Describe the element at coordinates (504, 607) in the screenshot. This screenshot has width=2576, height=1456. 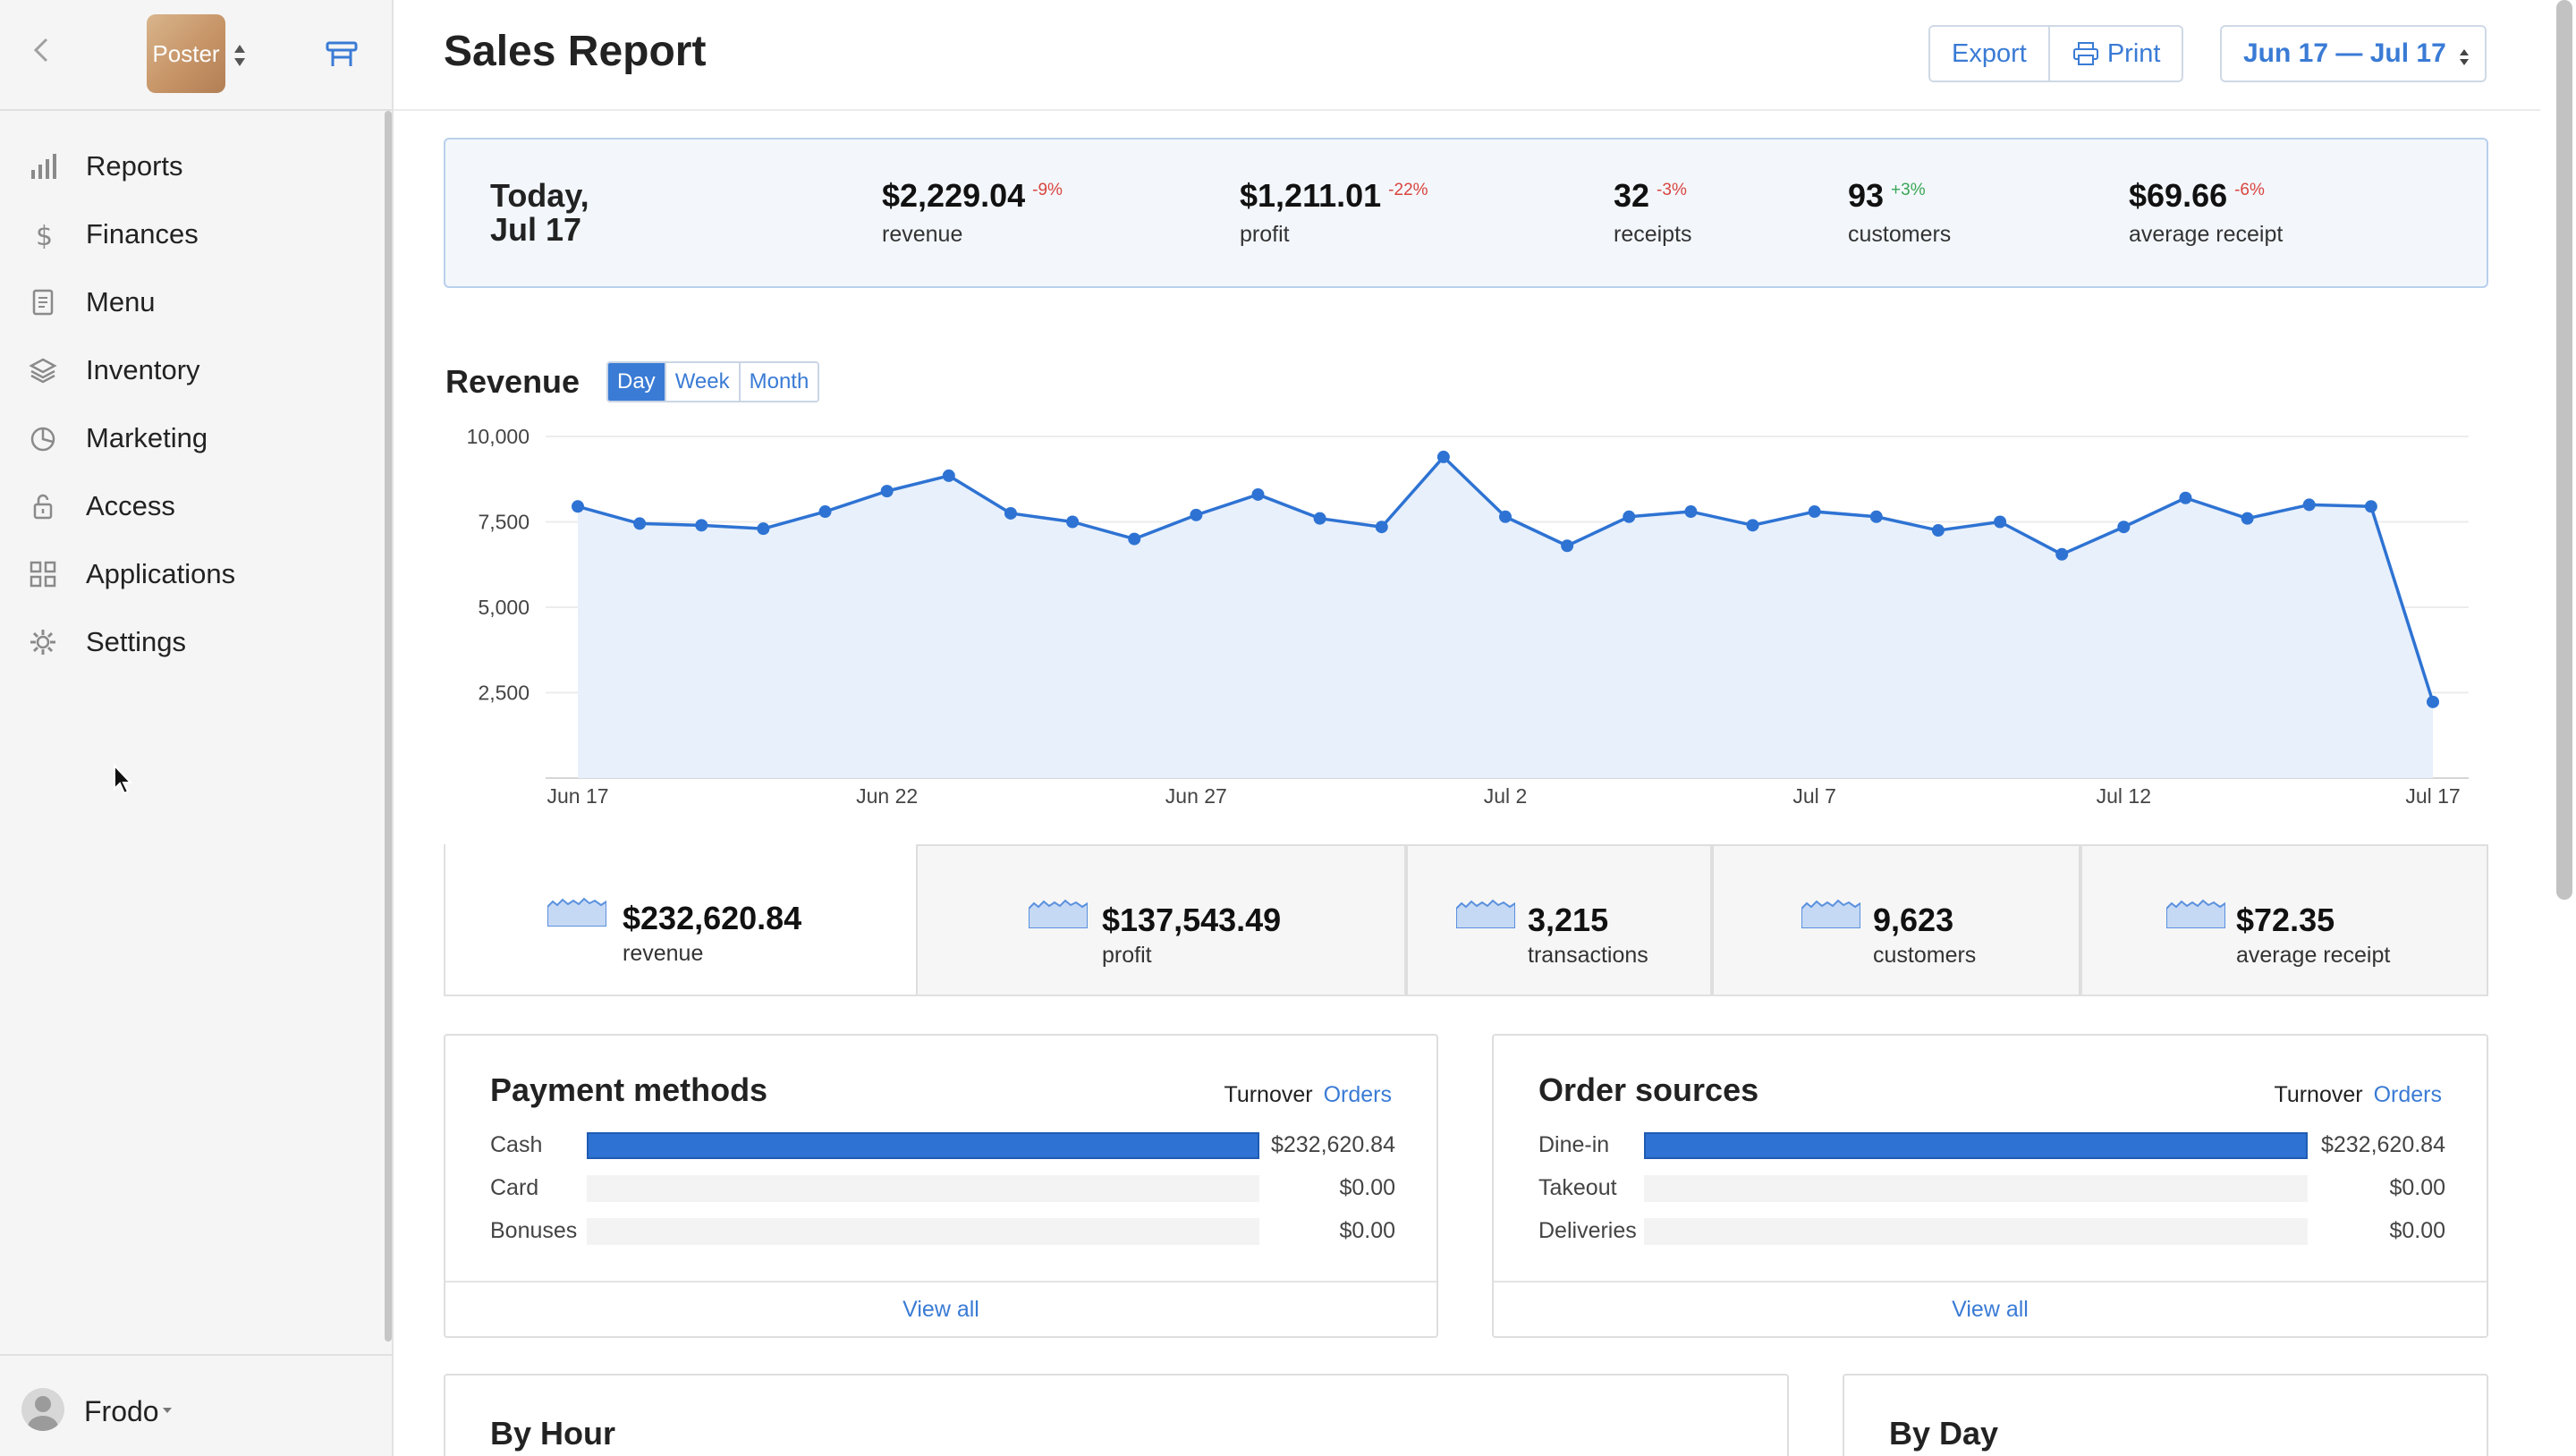
I see `y-tick-label: 5,000` at that location.